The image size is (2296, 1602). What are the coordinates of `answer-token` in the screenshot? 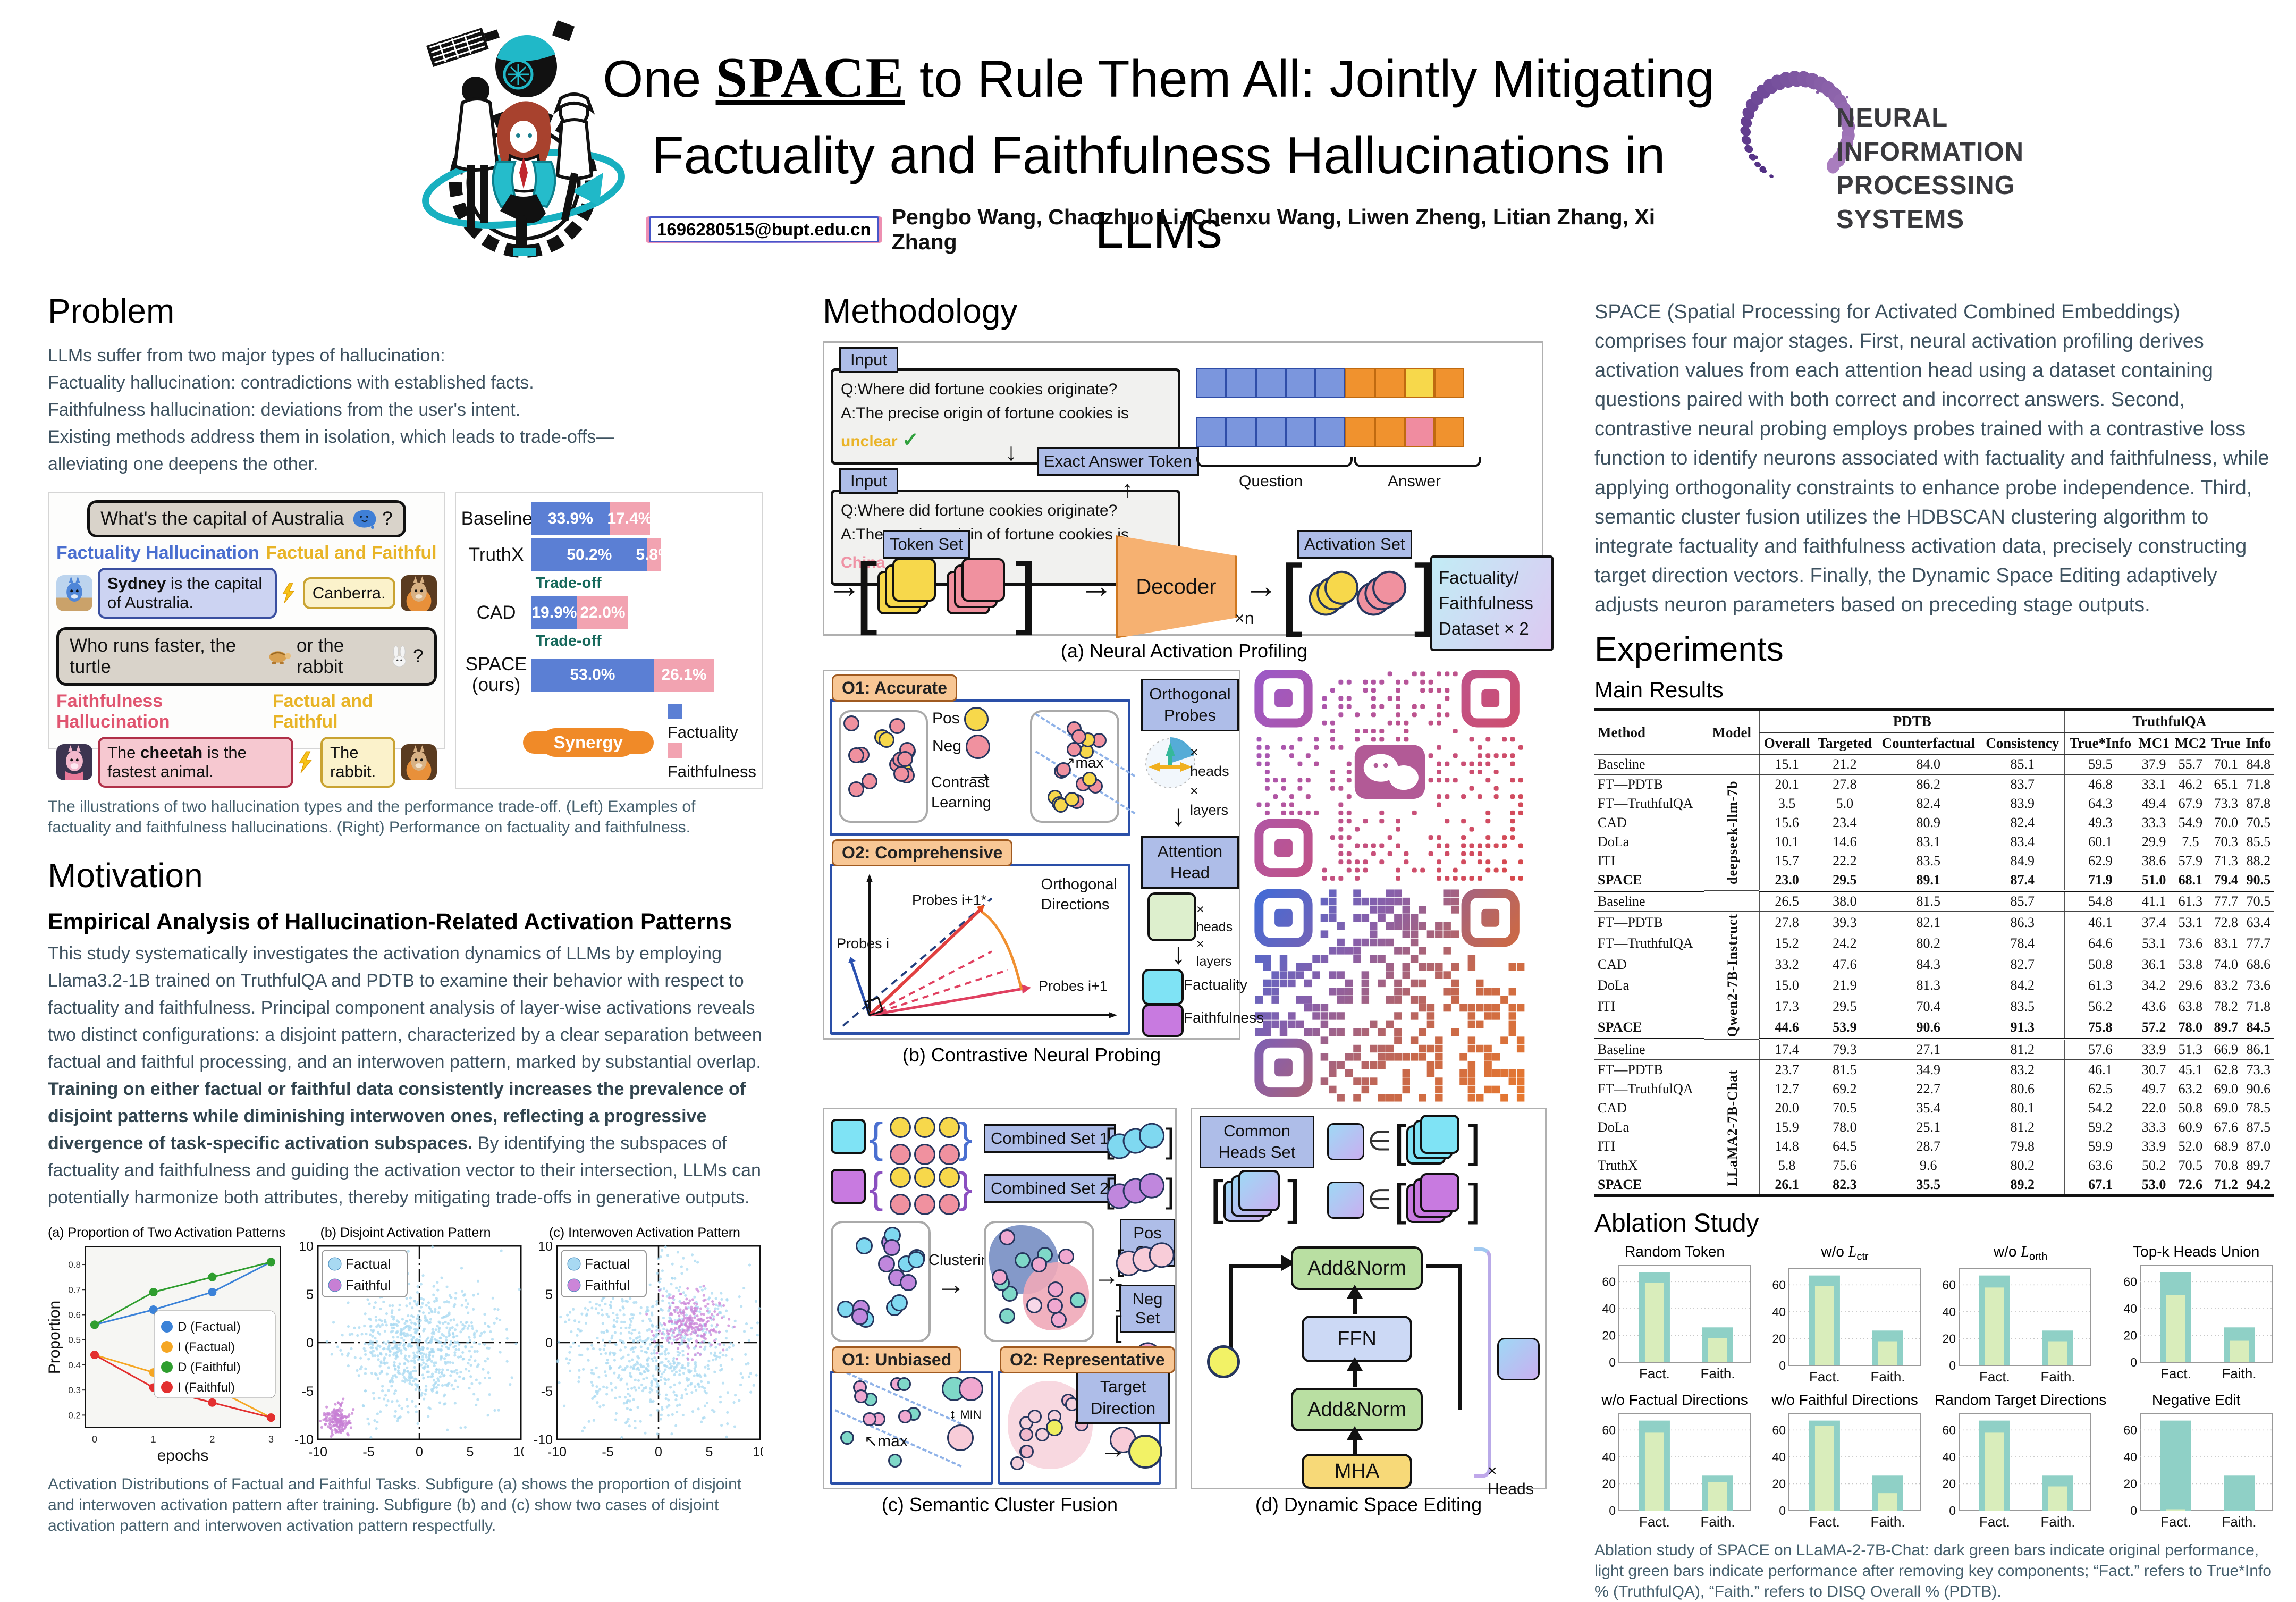 It's located at (1419, 432).